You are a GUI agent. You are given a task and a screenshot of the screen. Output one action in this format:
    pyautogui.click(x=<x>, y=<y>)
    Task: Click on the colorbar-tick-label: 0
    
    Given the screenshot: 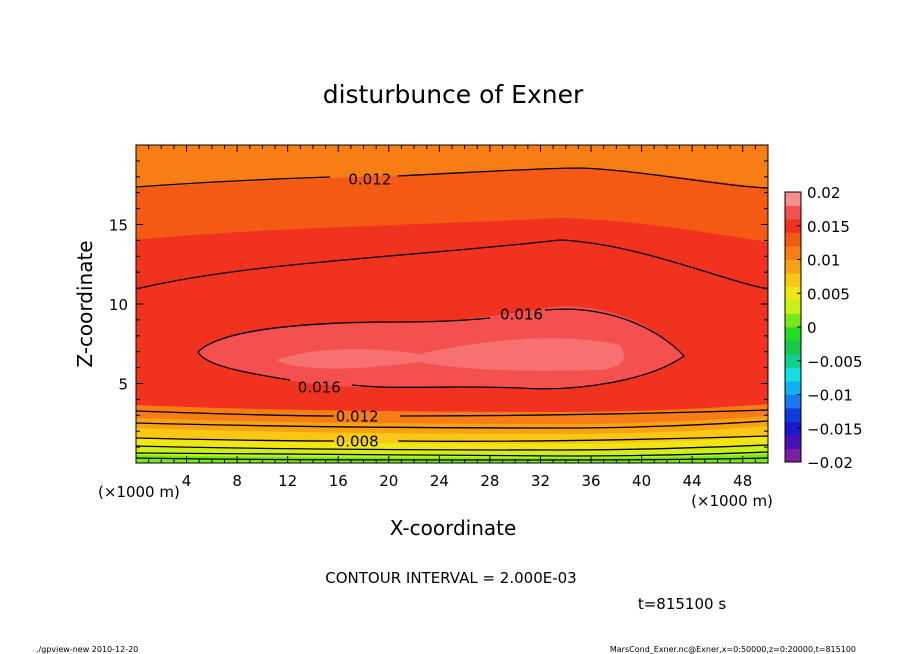 What is the action you would take?
    pyautogui.click(x=812, y=328)
    